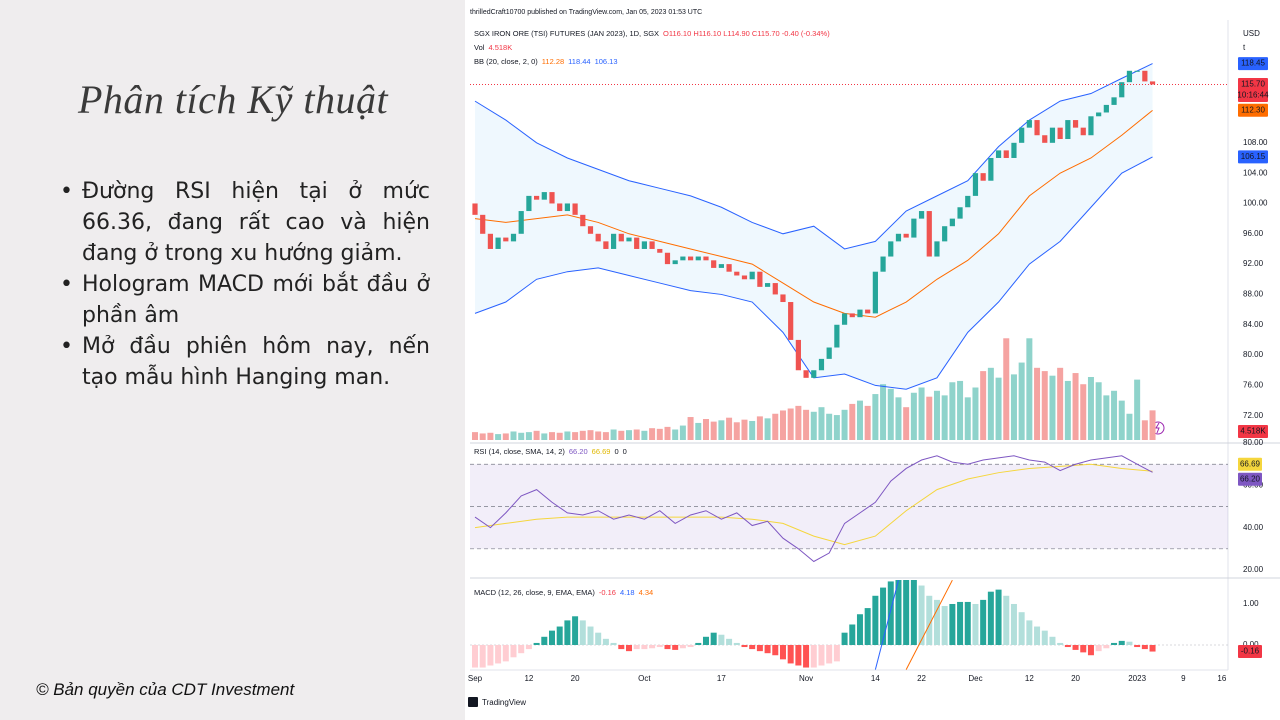 The image size is (1280, 720). I want to click on legend-volume: Vol 4.518K, so click(495, 47).